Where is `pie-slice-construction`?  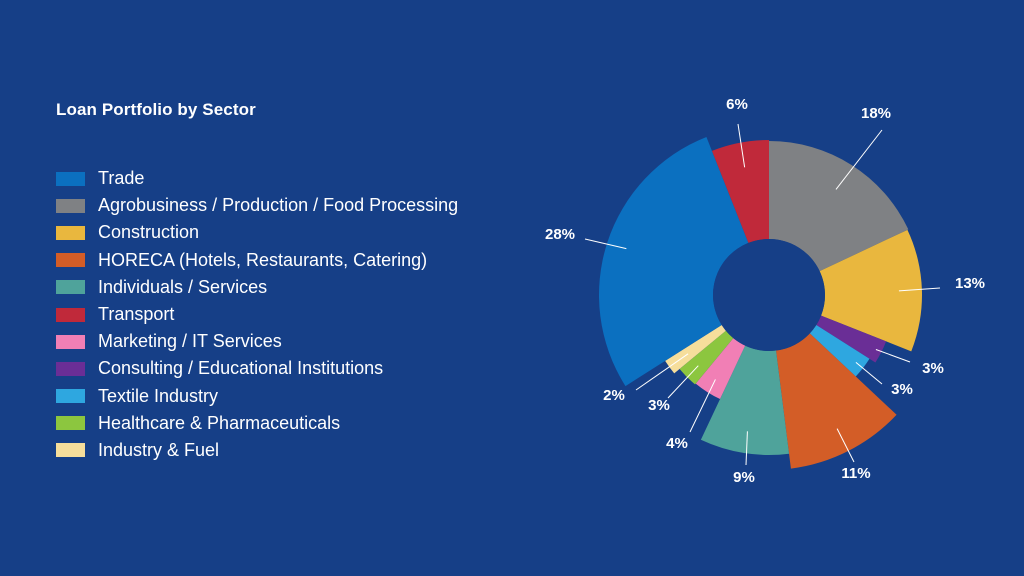
pie-slice-construction is located at coordinates (871, 290).